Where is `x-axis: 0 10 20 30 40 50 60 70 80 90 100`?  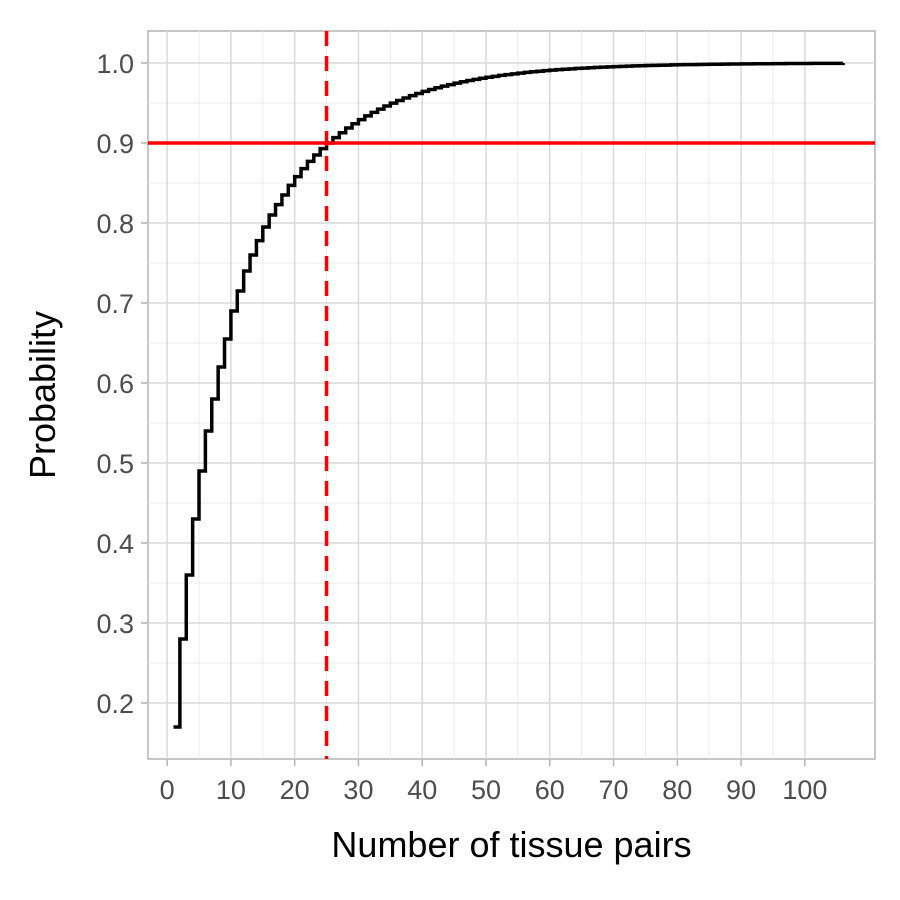
x-axis: 0 10 20 30 40 50 60 70 80 90 100 is located at coordinates (493, 782).